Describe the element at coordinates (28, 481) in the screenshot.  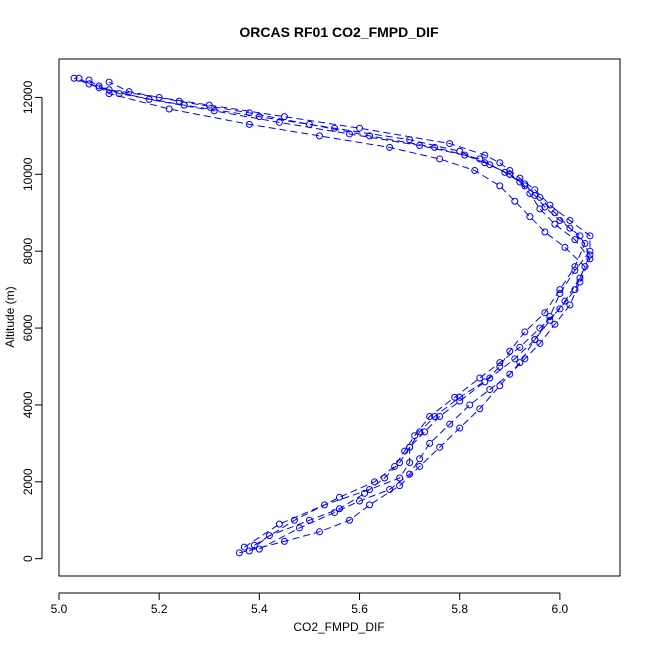
I see `y-tick-label: 2000` at that location.